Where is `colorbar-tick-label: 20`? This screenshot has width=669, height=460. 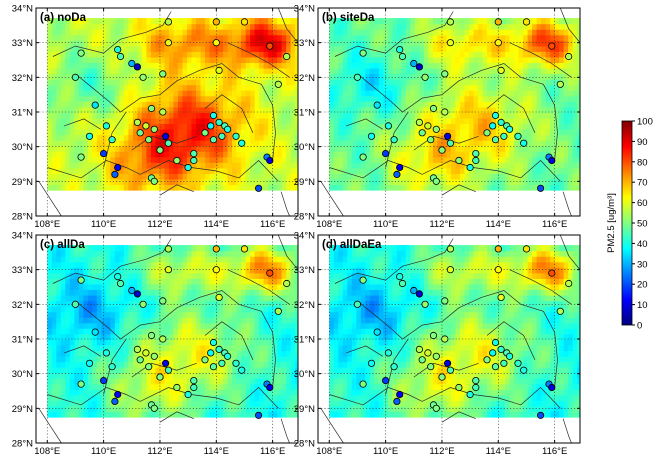 colorbar-tick-label: 20 is located at coordinates (642, 285).